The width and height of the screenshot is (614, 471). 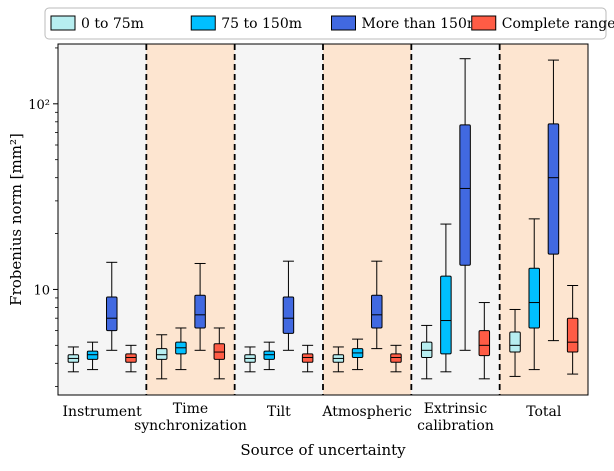 I want to click on legend-entry: 75 to 150m, so click(x=246, y=23).